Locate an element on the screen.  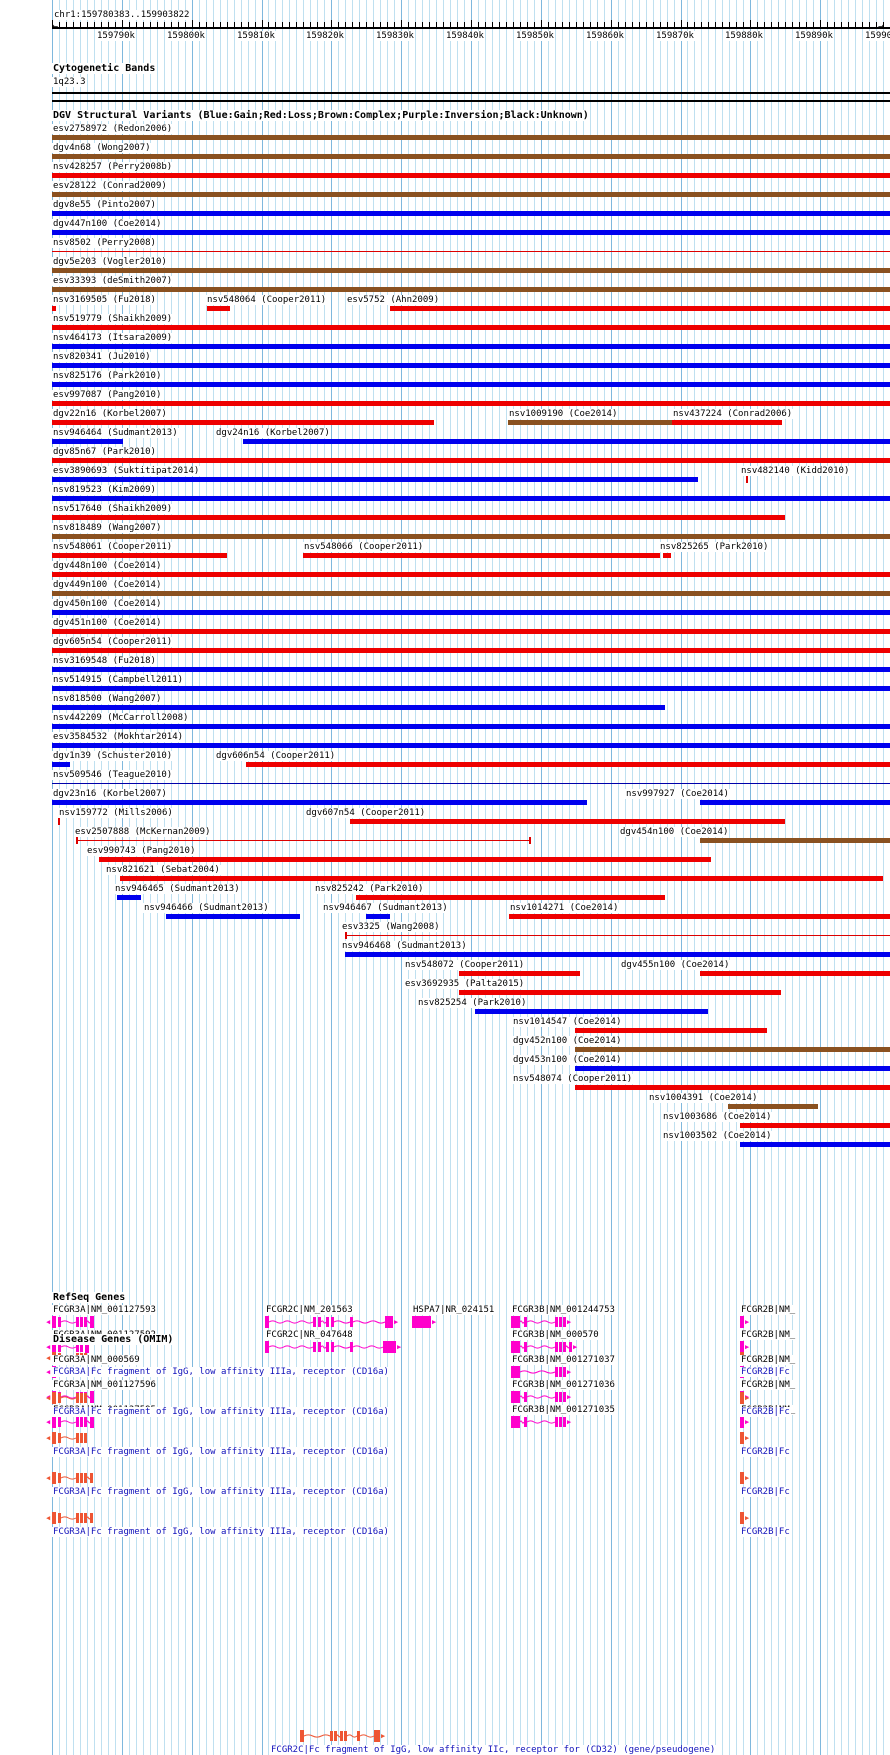
dgv-variant-label: nsv946464 (Sudmant2013) is located at coordinates (115, 433).